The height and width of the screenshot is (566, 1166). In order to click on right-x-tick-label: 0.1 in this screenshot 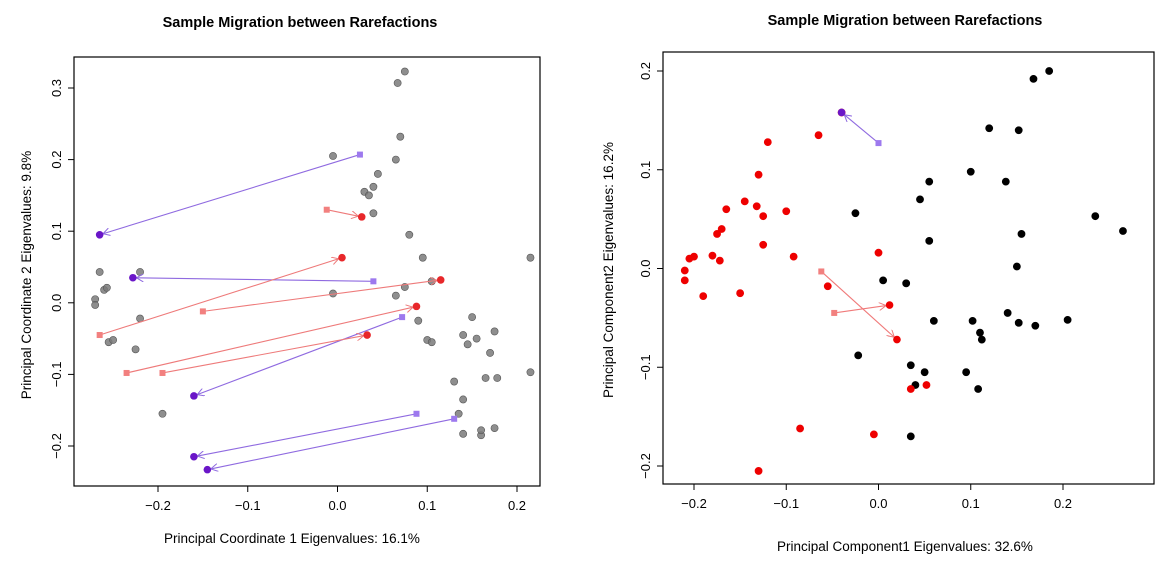, I will do `click(971, 503)`.